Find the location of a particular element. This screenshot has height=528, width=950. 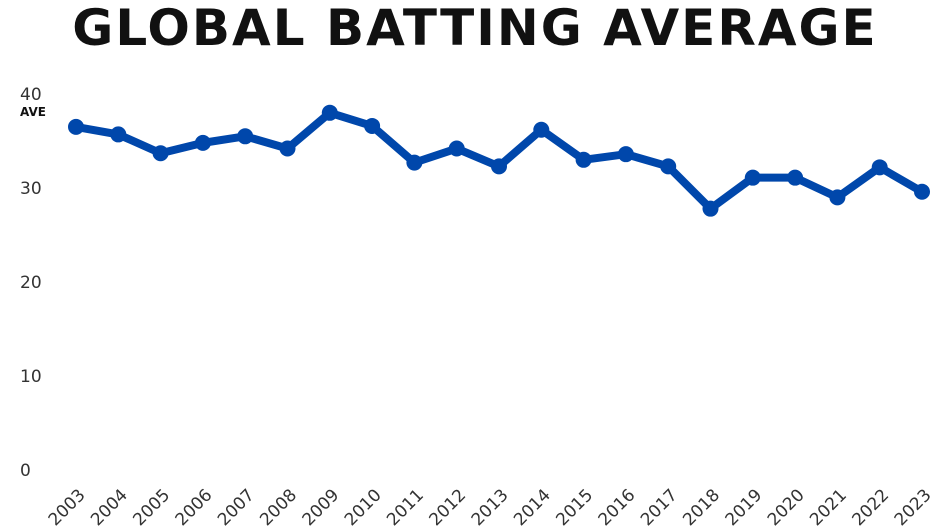

x-tick-label: 2017 is located at coordinates (659, 506).